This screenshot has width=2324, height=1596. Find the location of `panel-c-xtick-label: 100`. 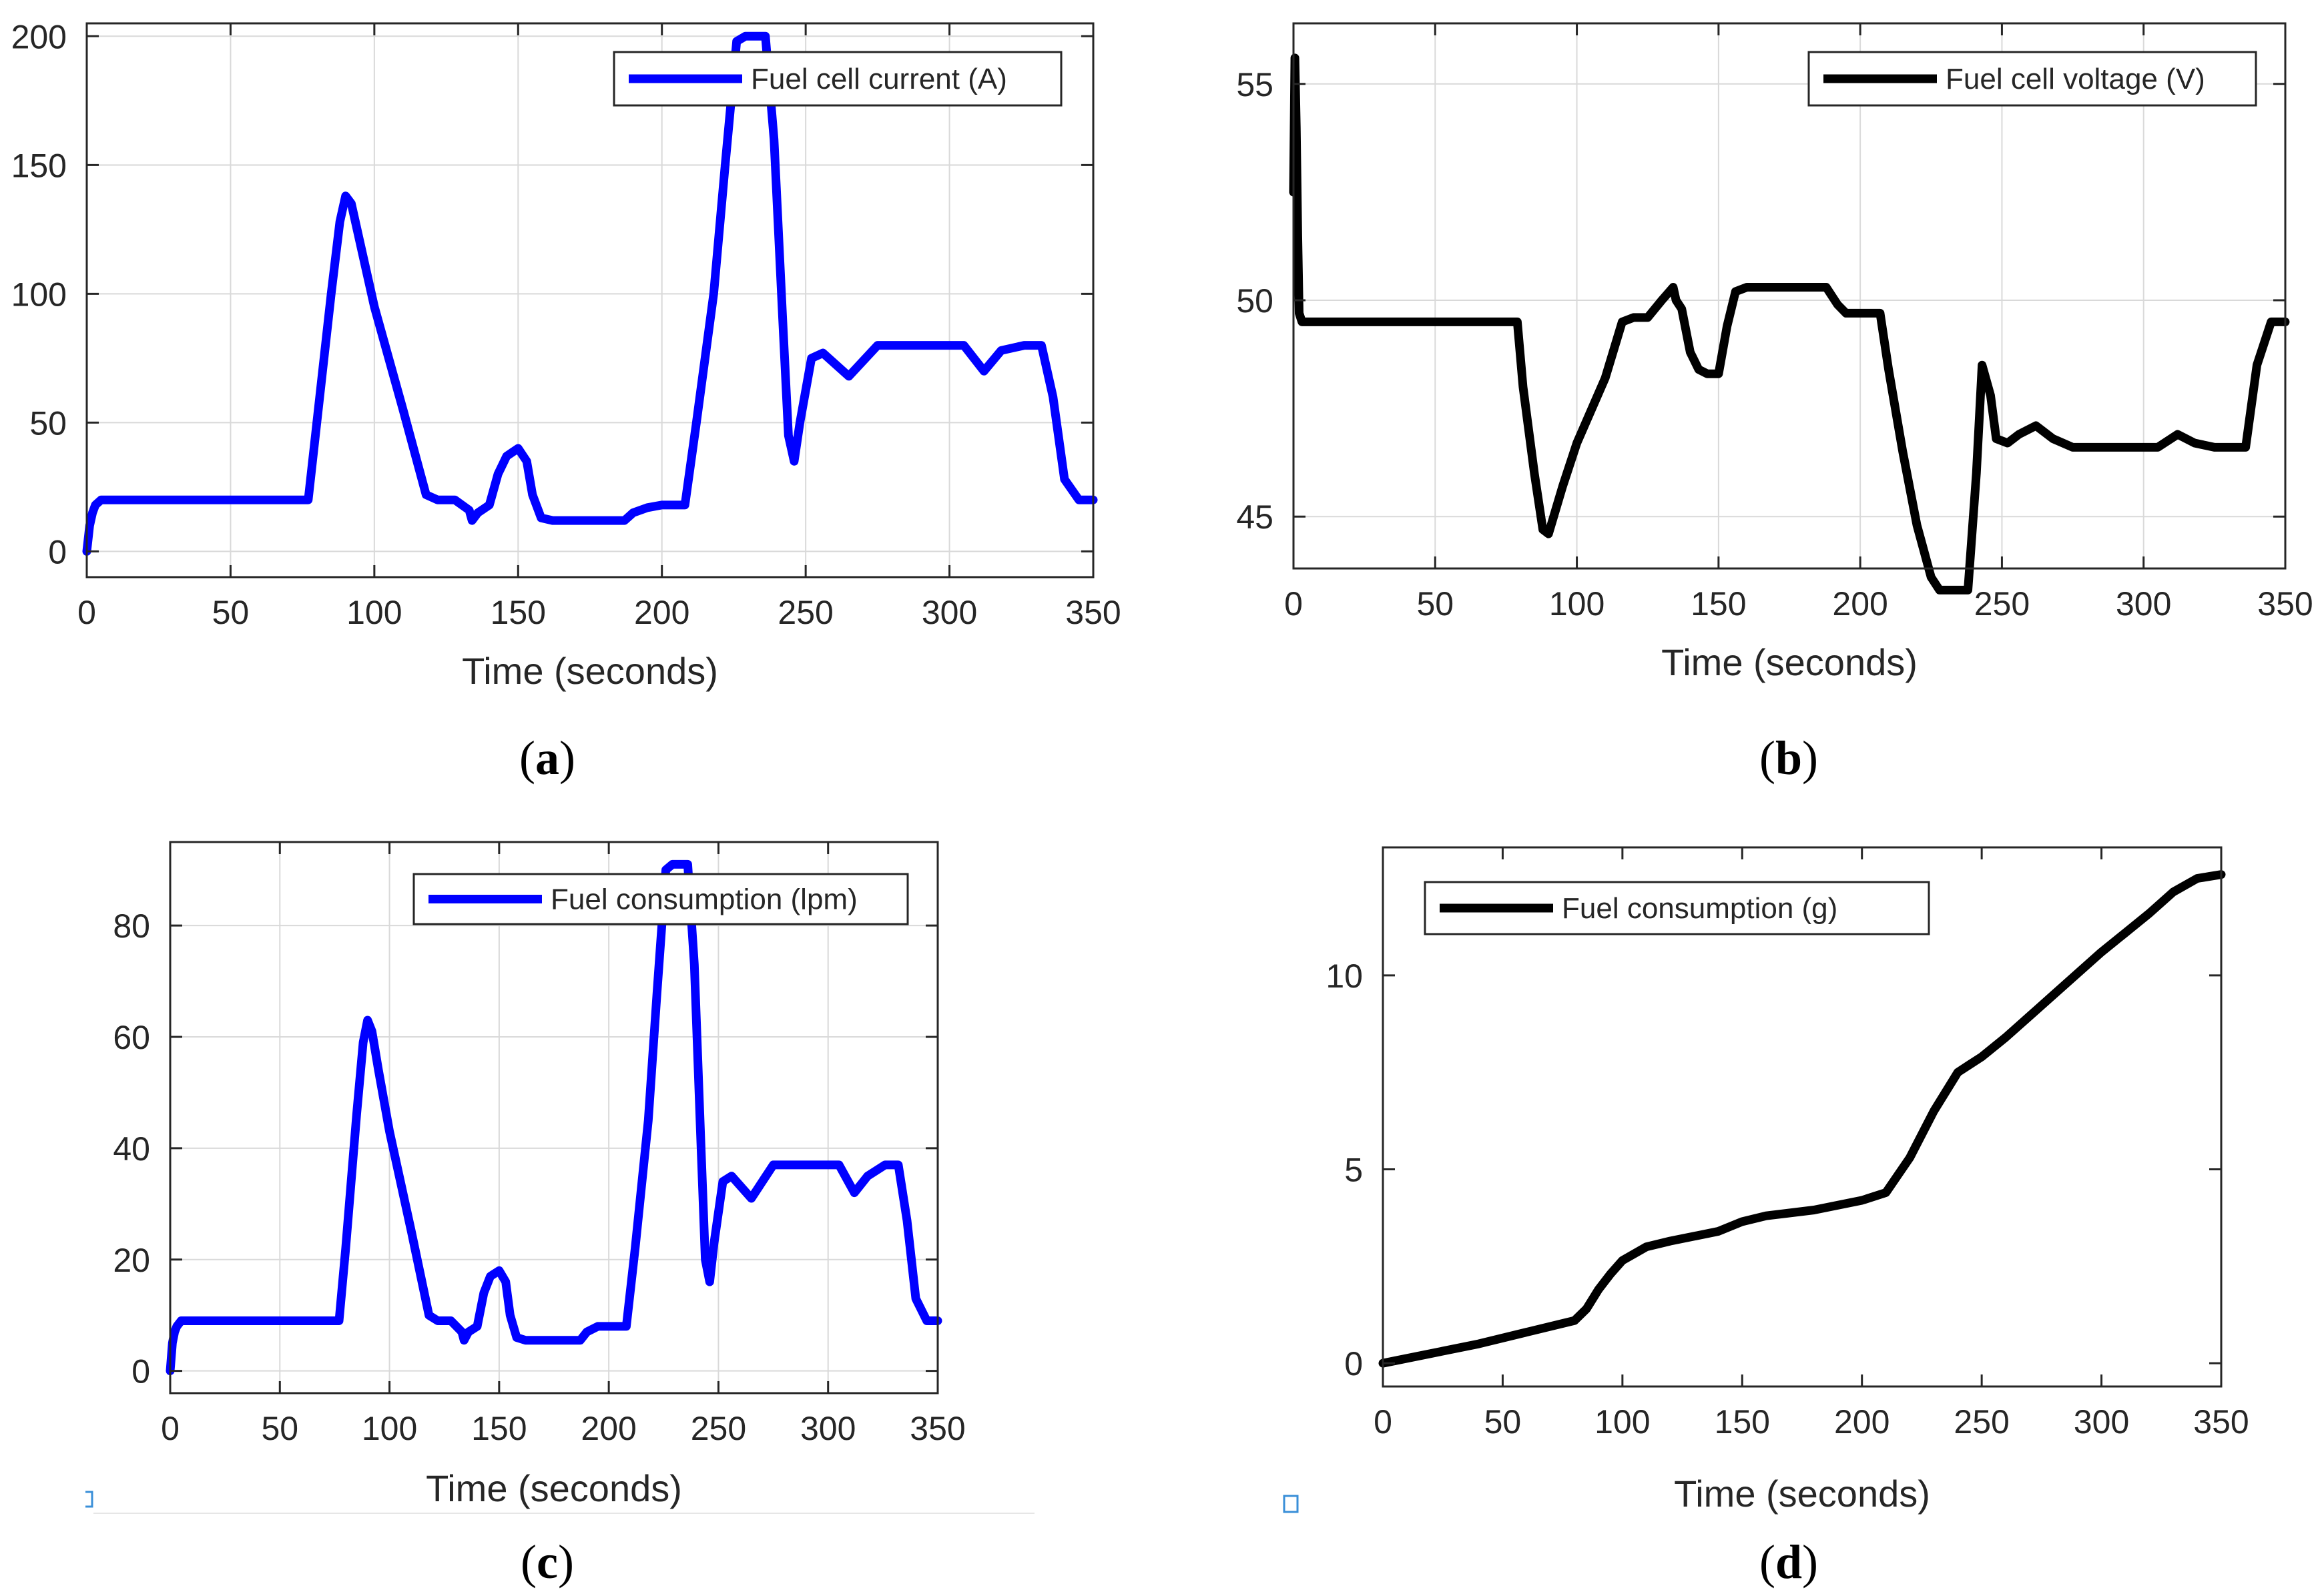

panel-c-xtick-label: 100 is located at coordinates (389, 1428).